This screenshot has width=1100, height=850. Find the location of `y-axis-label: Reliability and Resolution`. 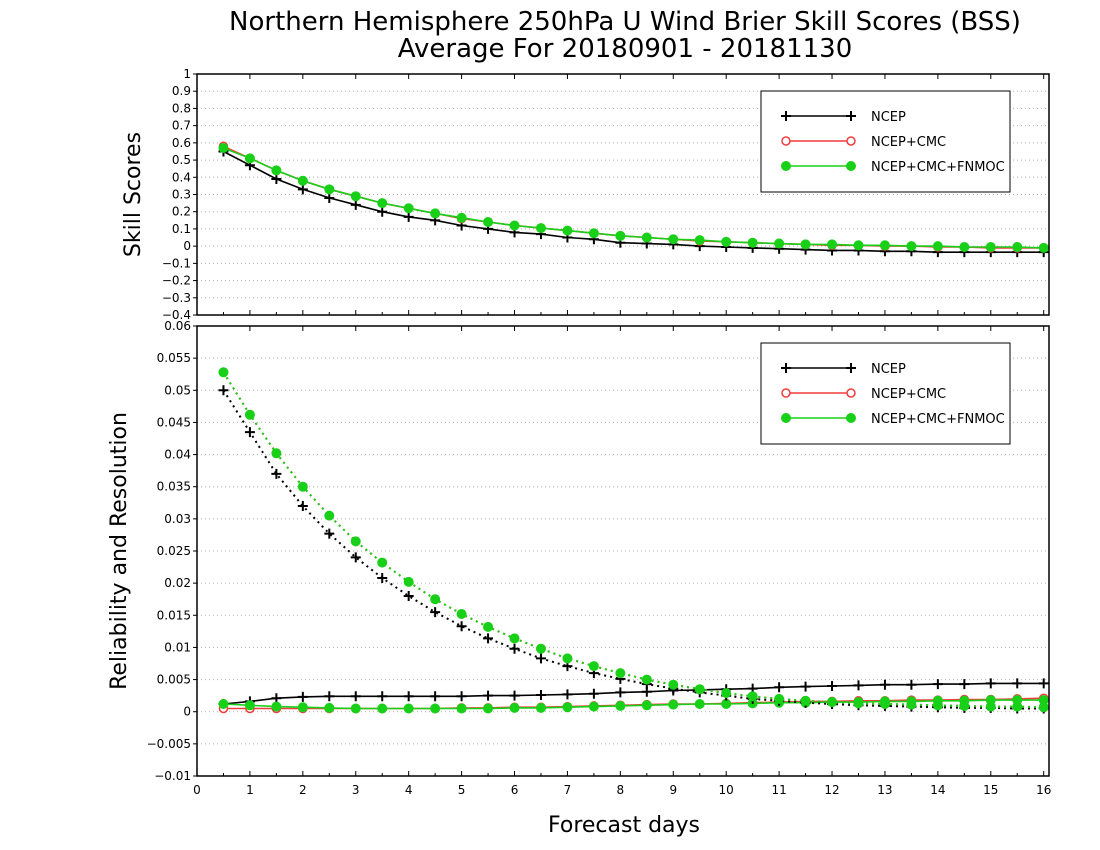

y-axis-label: Reliability and Resolution is located at coordinates (119, 551).